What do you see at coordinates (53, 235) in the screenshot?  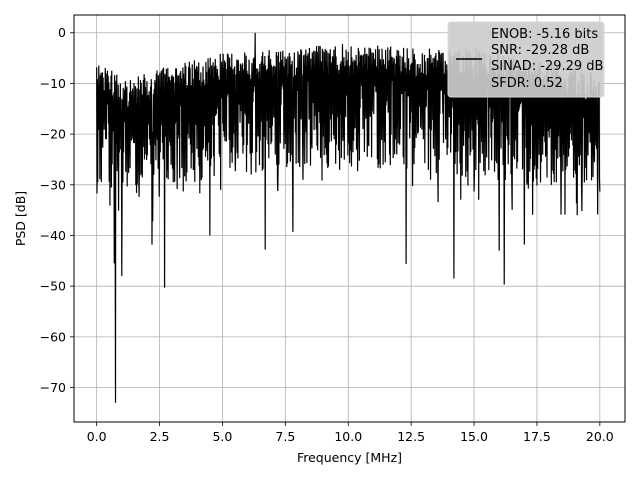 I see `y-tick-label: −40` at bounding box center [53, 235].